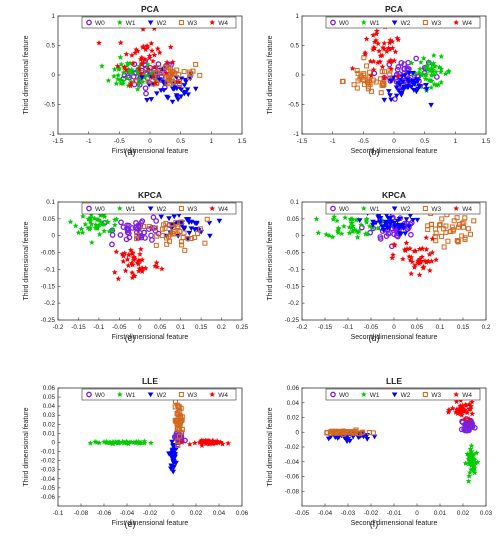 The width and height of the screenshot is (502, 550). What do you see at coordinates (394, 381) in the screenshot?
I see `chart-title: LLE` at bounding box center [394, 381].